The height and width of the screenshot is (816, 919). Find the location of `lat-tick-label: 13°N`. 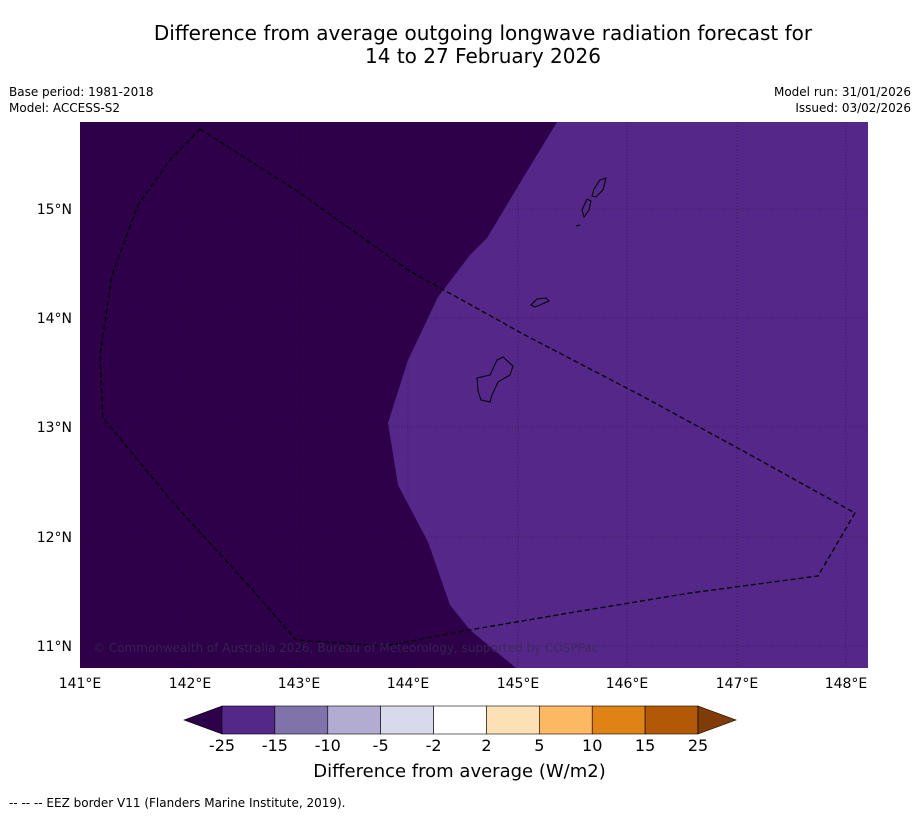

lat-tick-label: 13°N is located at coordinates (54, 428).